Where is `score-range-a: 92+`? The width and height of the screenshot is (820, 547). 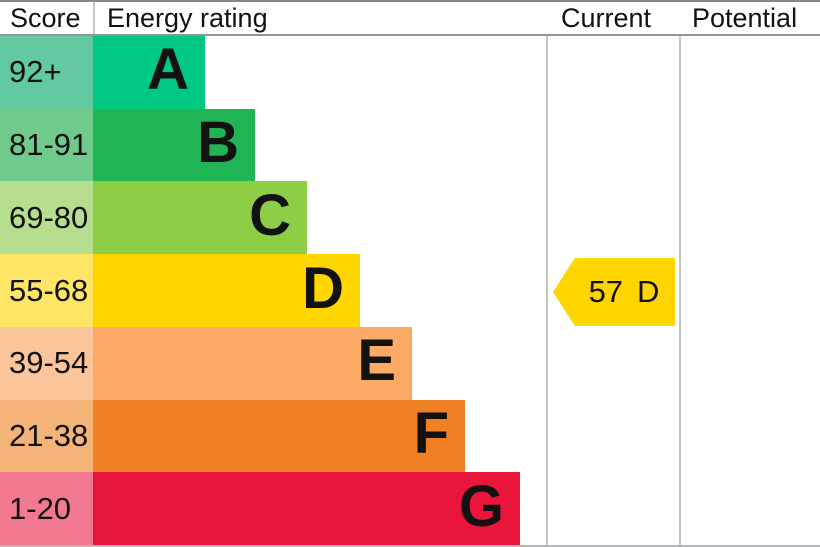
score-range-a: 92+ is located at coordinates (46, 72).